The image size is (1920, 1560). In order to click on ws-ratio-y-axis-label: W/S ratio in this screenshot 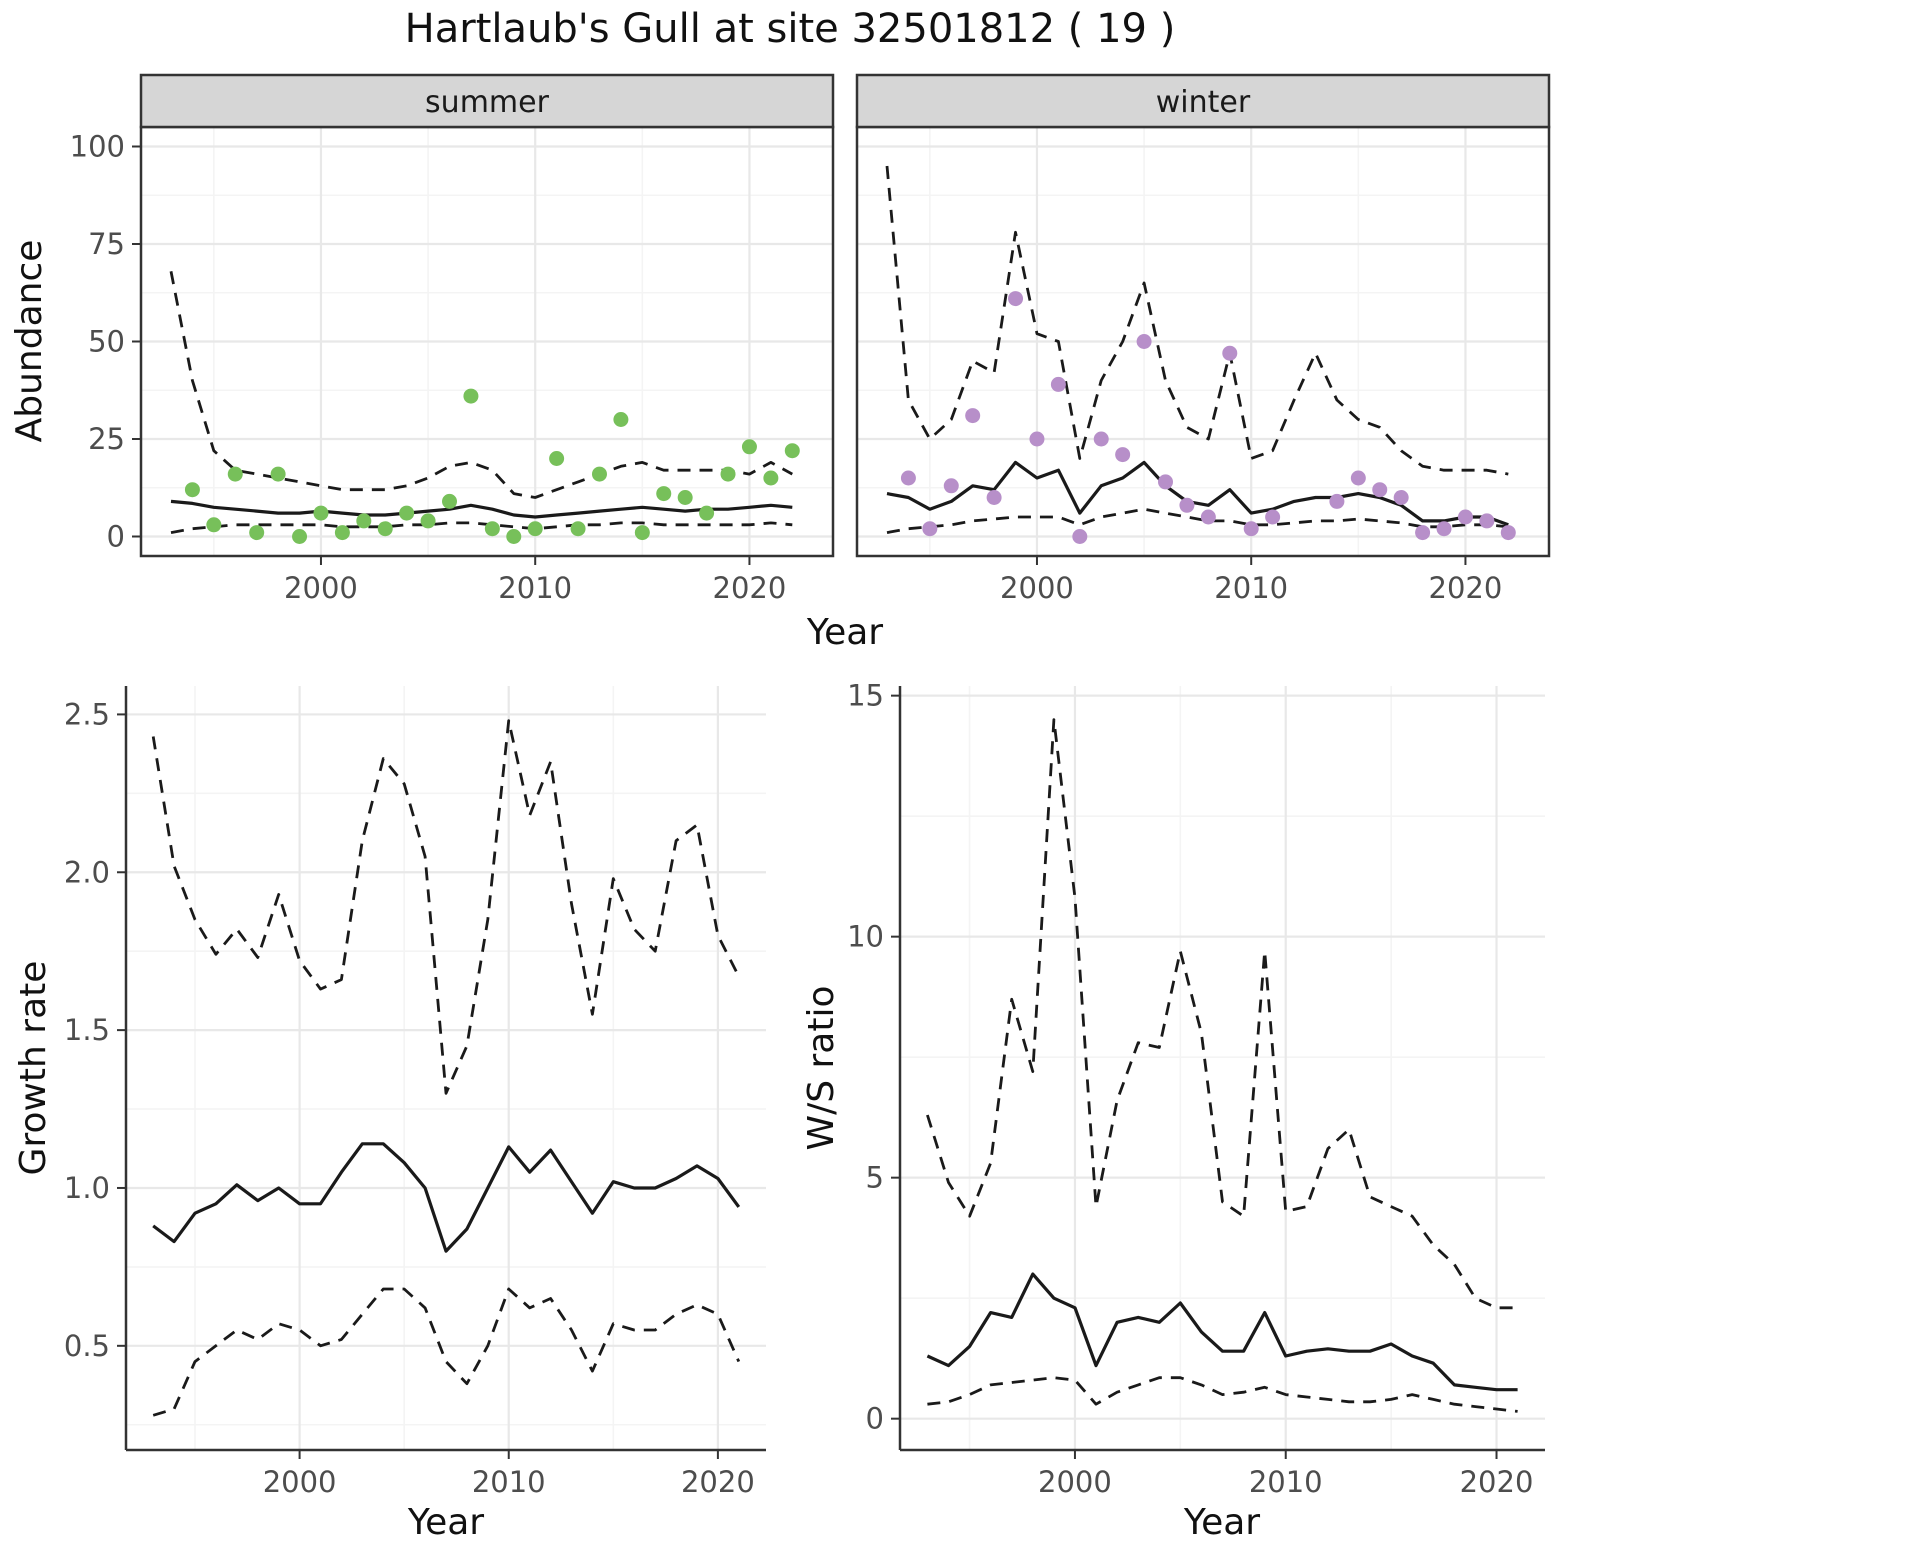, I will do `click(821, 1068)`.